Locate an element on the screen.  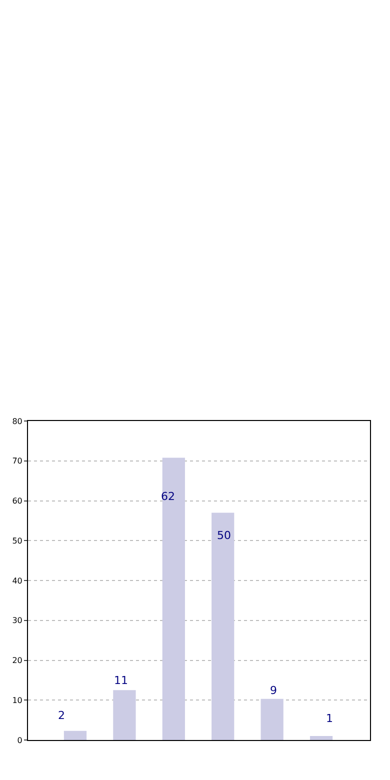
y-tick-label: 70 is located at coordinates (17, 461).